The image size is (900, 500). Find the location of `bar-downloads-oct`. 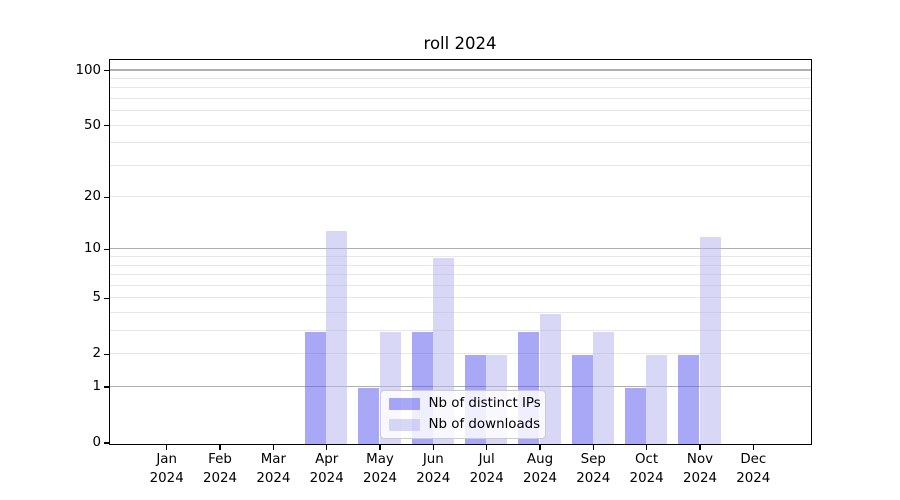

bar-downloads-oct is located at coordinates (657, 399).